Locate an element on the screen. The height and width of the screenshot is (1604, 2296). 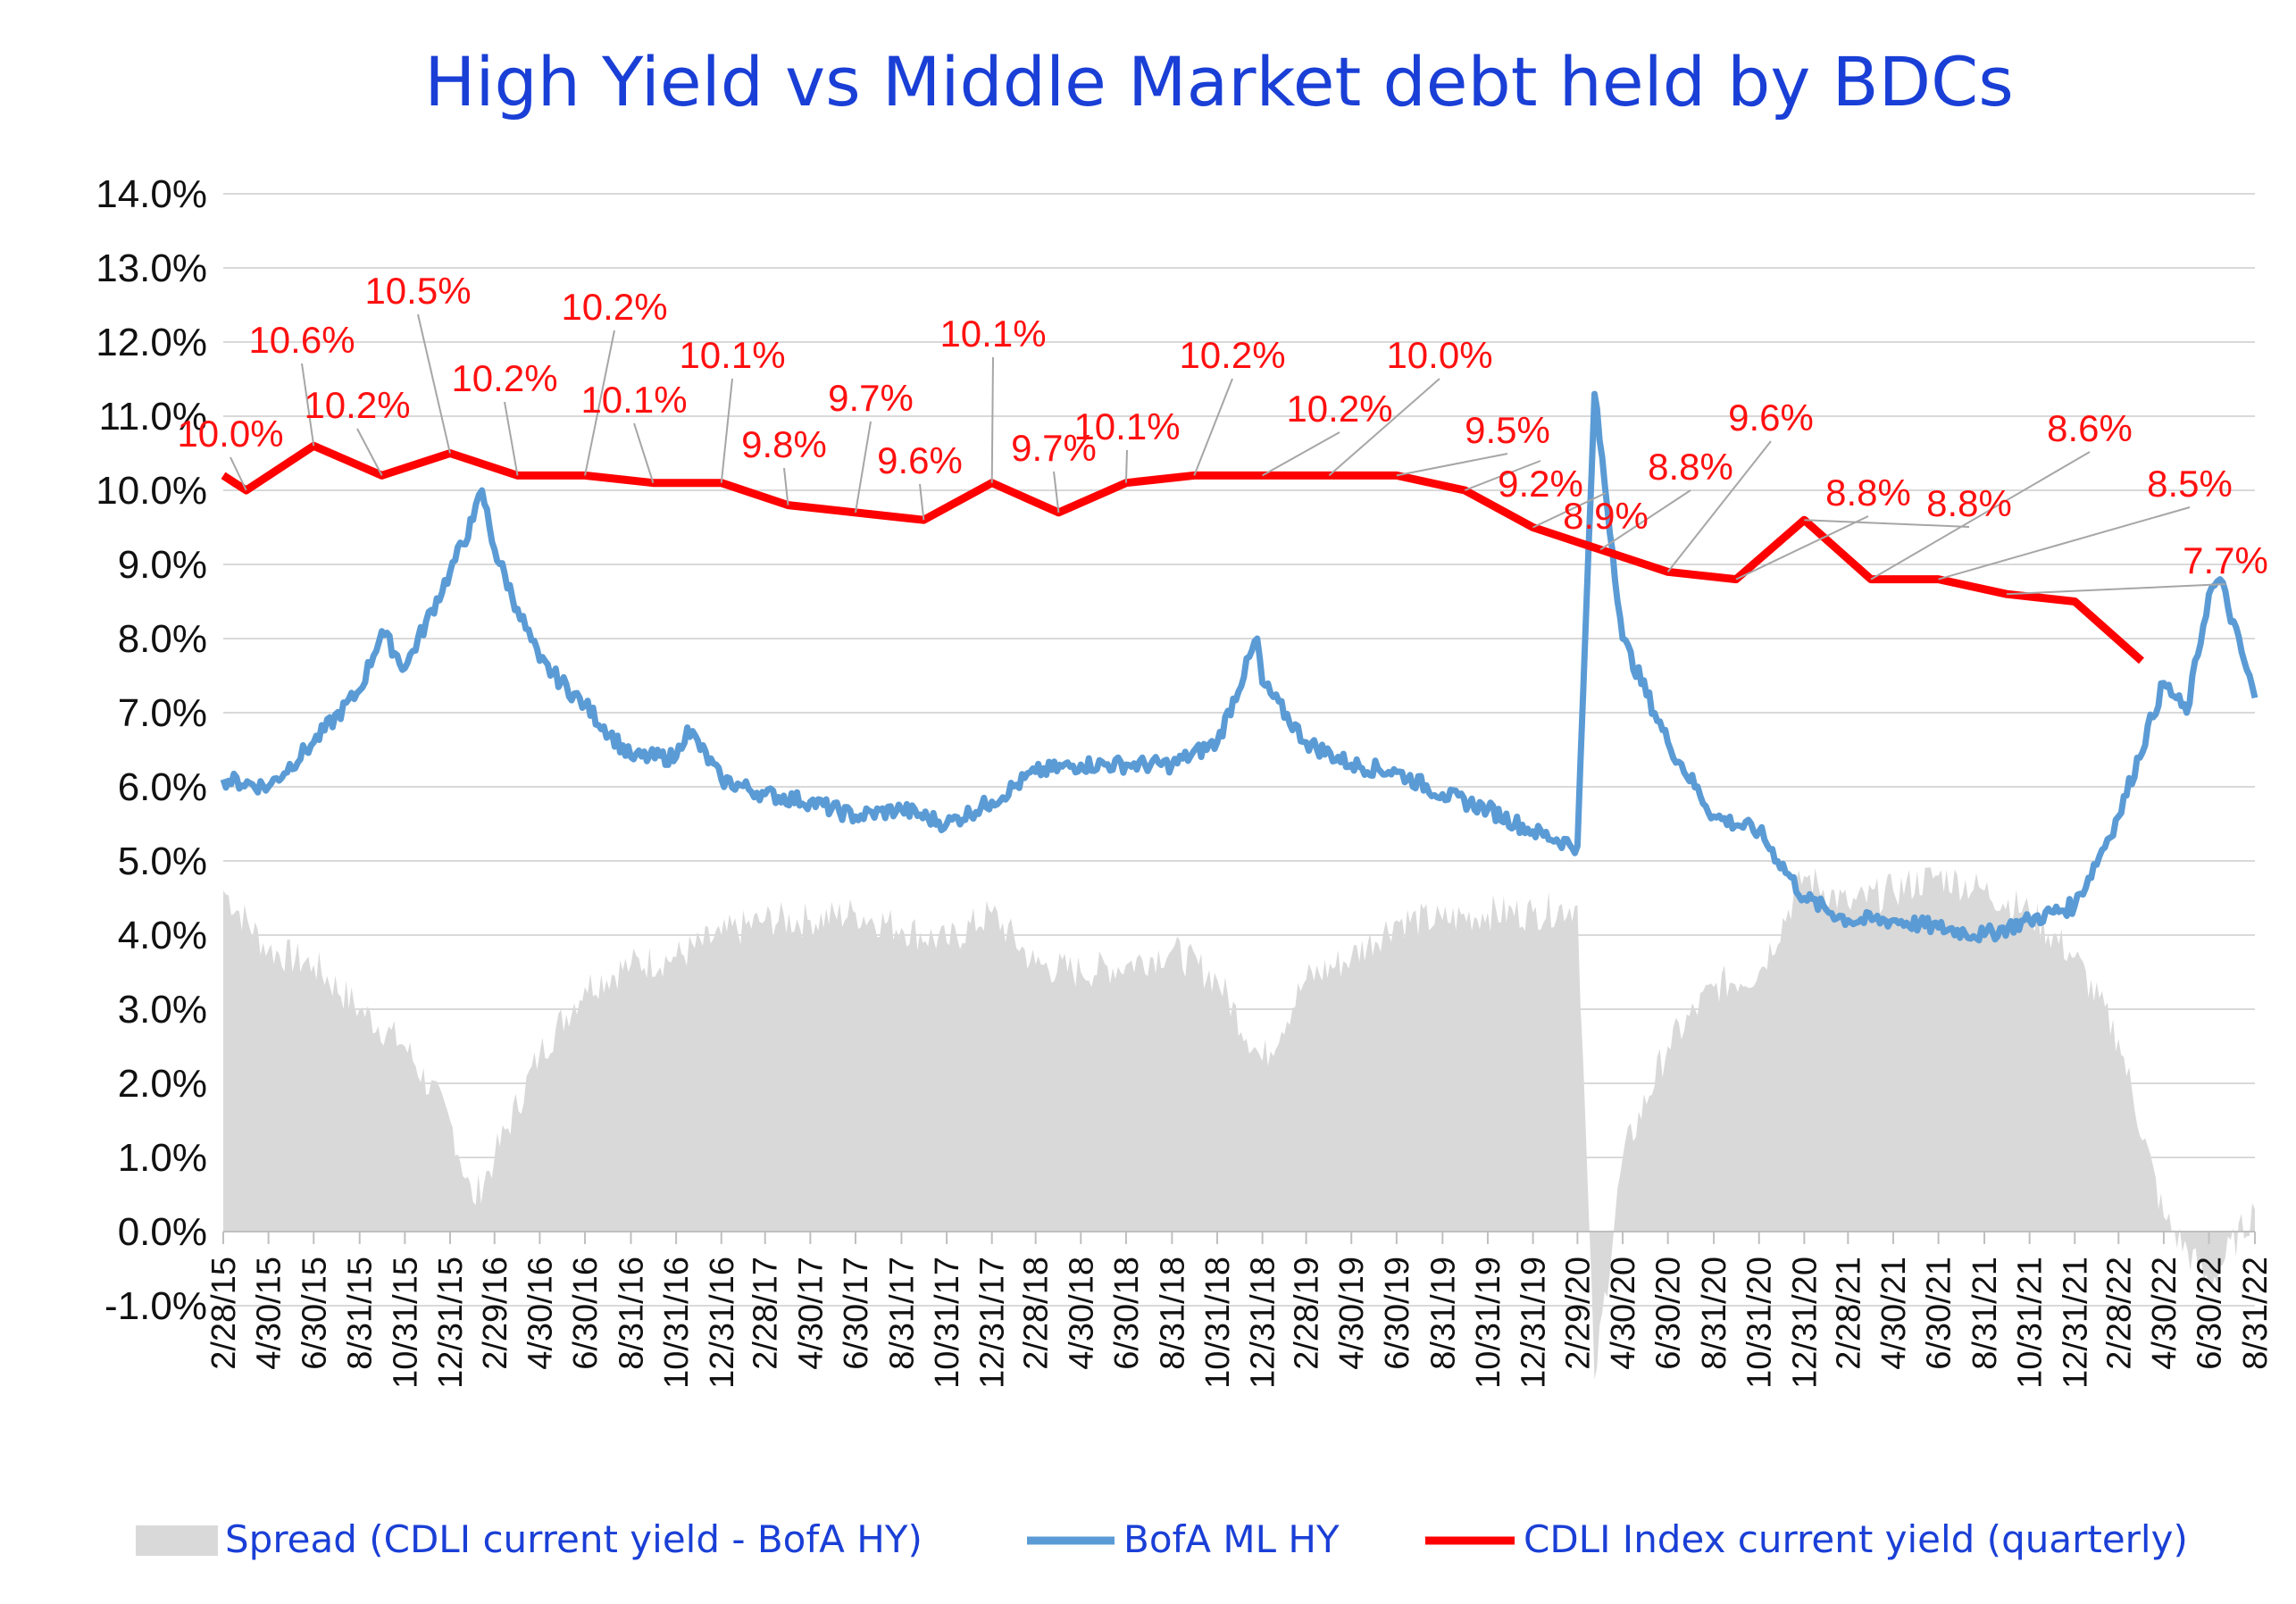
x-tick-label: 12/31/15 is located at coordinates (451, 1323).